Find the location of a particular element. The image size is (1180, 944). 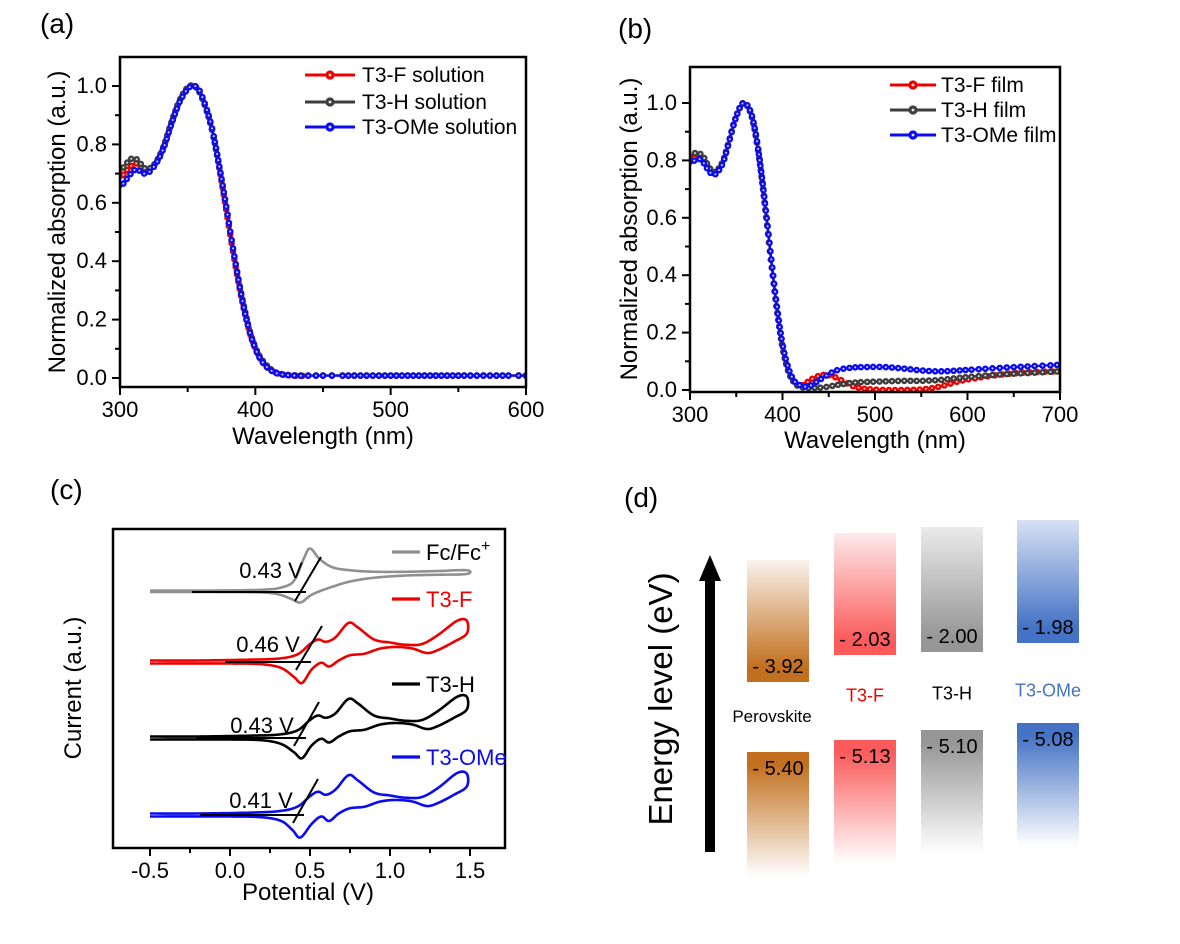

panel-b-plot is located at coordinates (875, 246).